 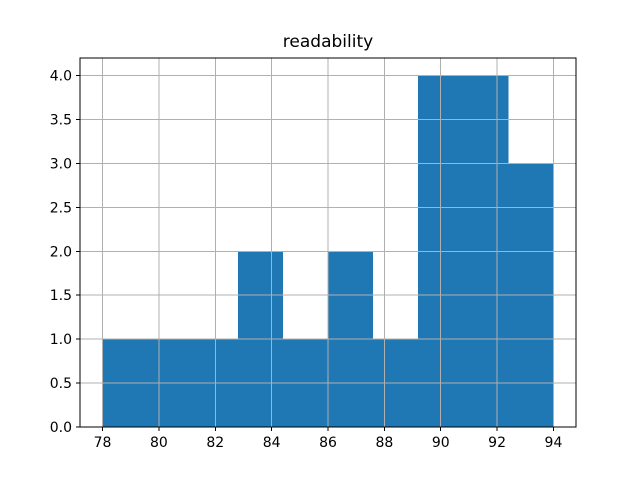 I want to click on x-tick-label: 94, so click(x=554, y=443).